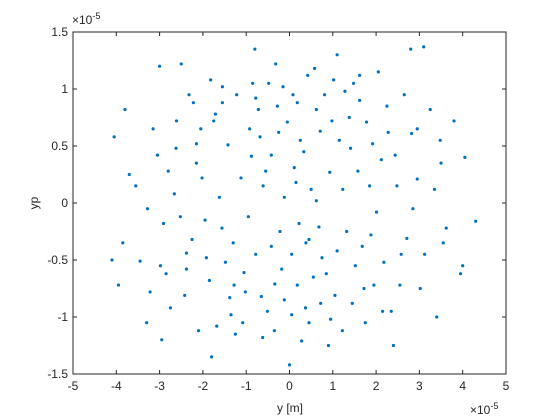  What do you see at coordinates (57, 260) in the screenshot?
I see `y-tick-label: -0.5` at bounding box center [57, 260].